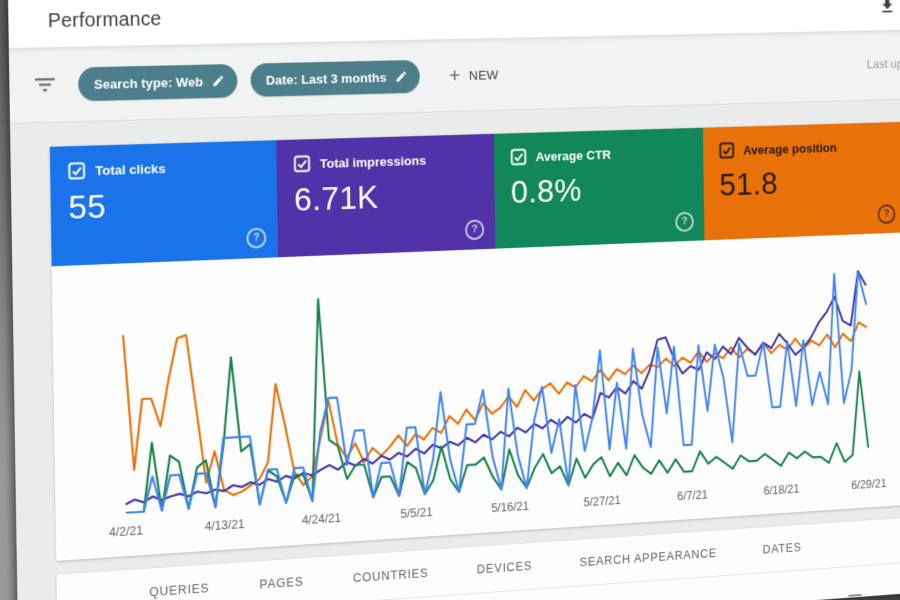  What do you see at coordinates (163, 203) in the screenshot?
I see `metric-card-total-clicks: Total clicks 55 ?` at bounding box center [163, 203].